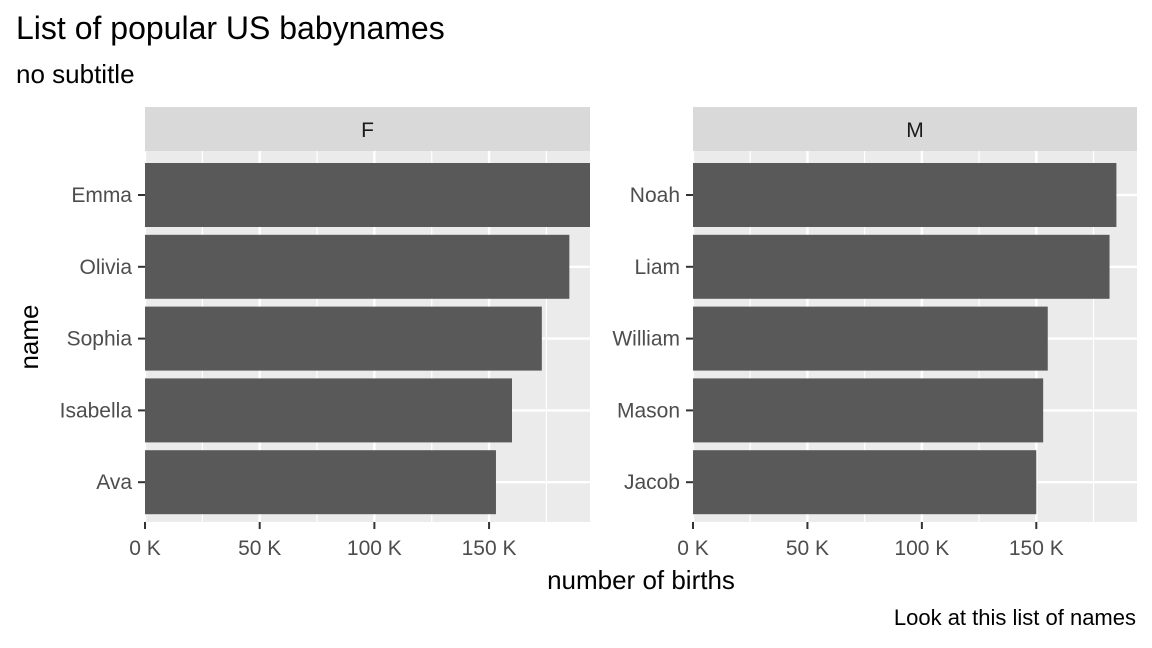  Describe the element at coordinates (655, 195) in the screenshot. I see `y-tick-label: Noah` at that location.